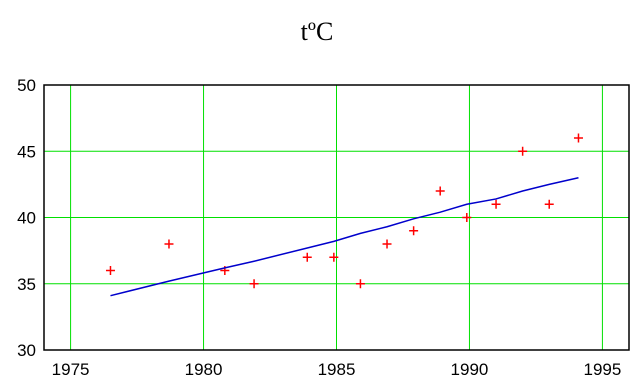  I want to click on y-tick-label: 30, so click(26, 350).